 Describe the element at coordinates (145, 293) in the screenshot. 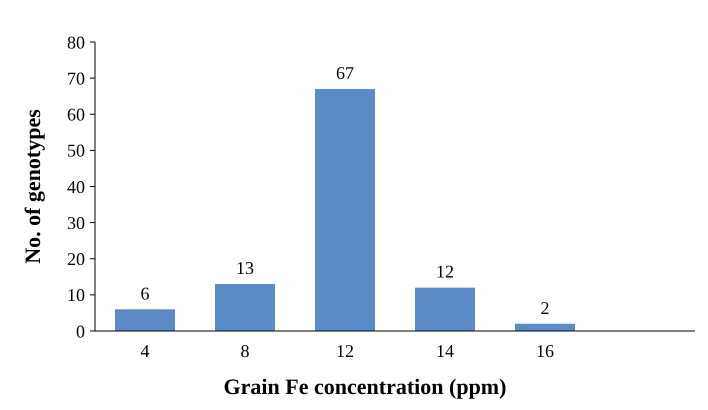

I see `data-label: 6` at that location.